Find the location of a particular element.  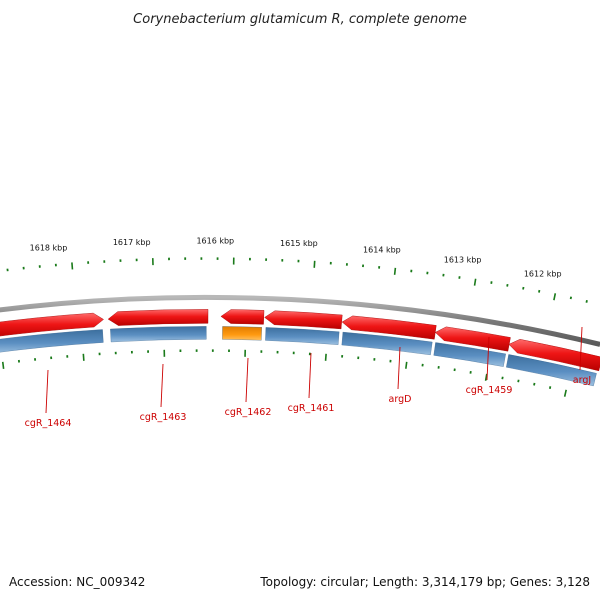

cds-segment-argj is located at coordinates (551, 370).